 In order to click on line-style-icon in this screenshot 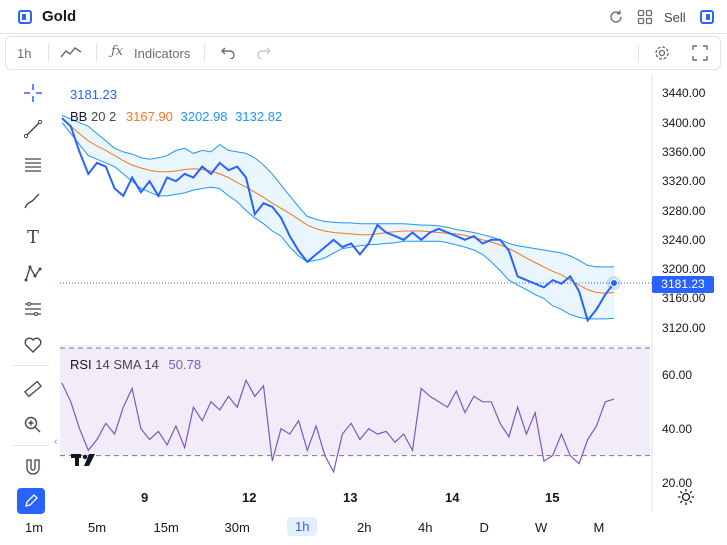, I will do `click(71, 55)`.